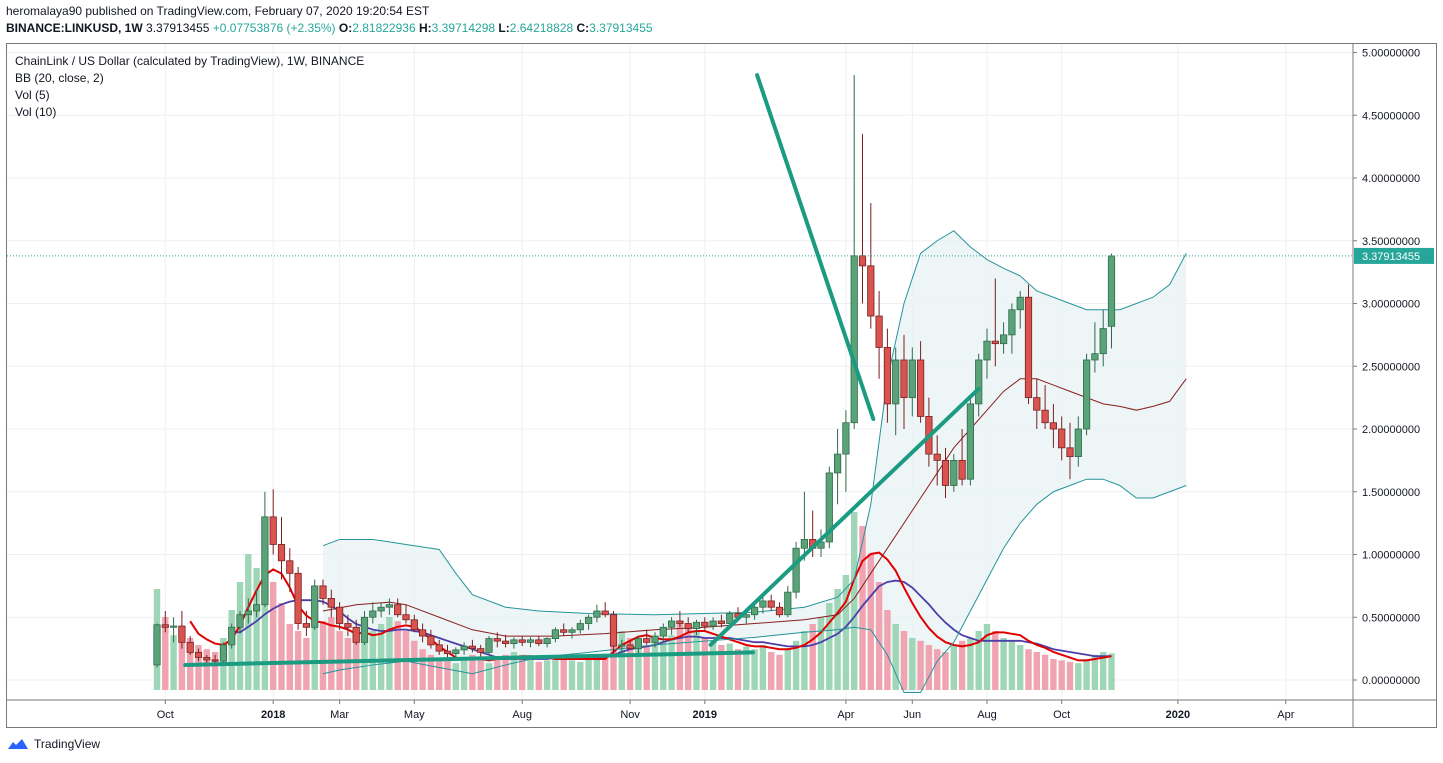 The height and width of the screenshot is (763, 1443). What do you see at coordinates (32, 95) in the screenshot?
I see `legend-vol5: Vol (5)` at bounding box center [32, 95].